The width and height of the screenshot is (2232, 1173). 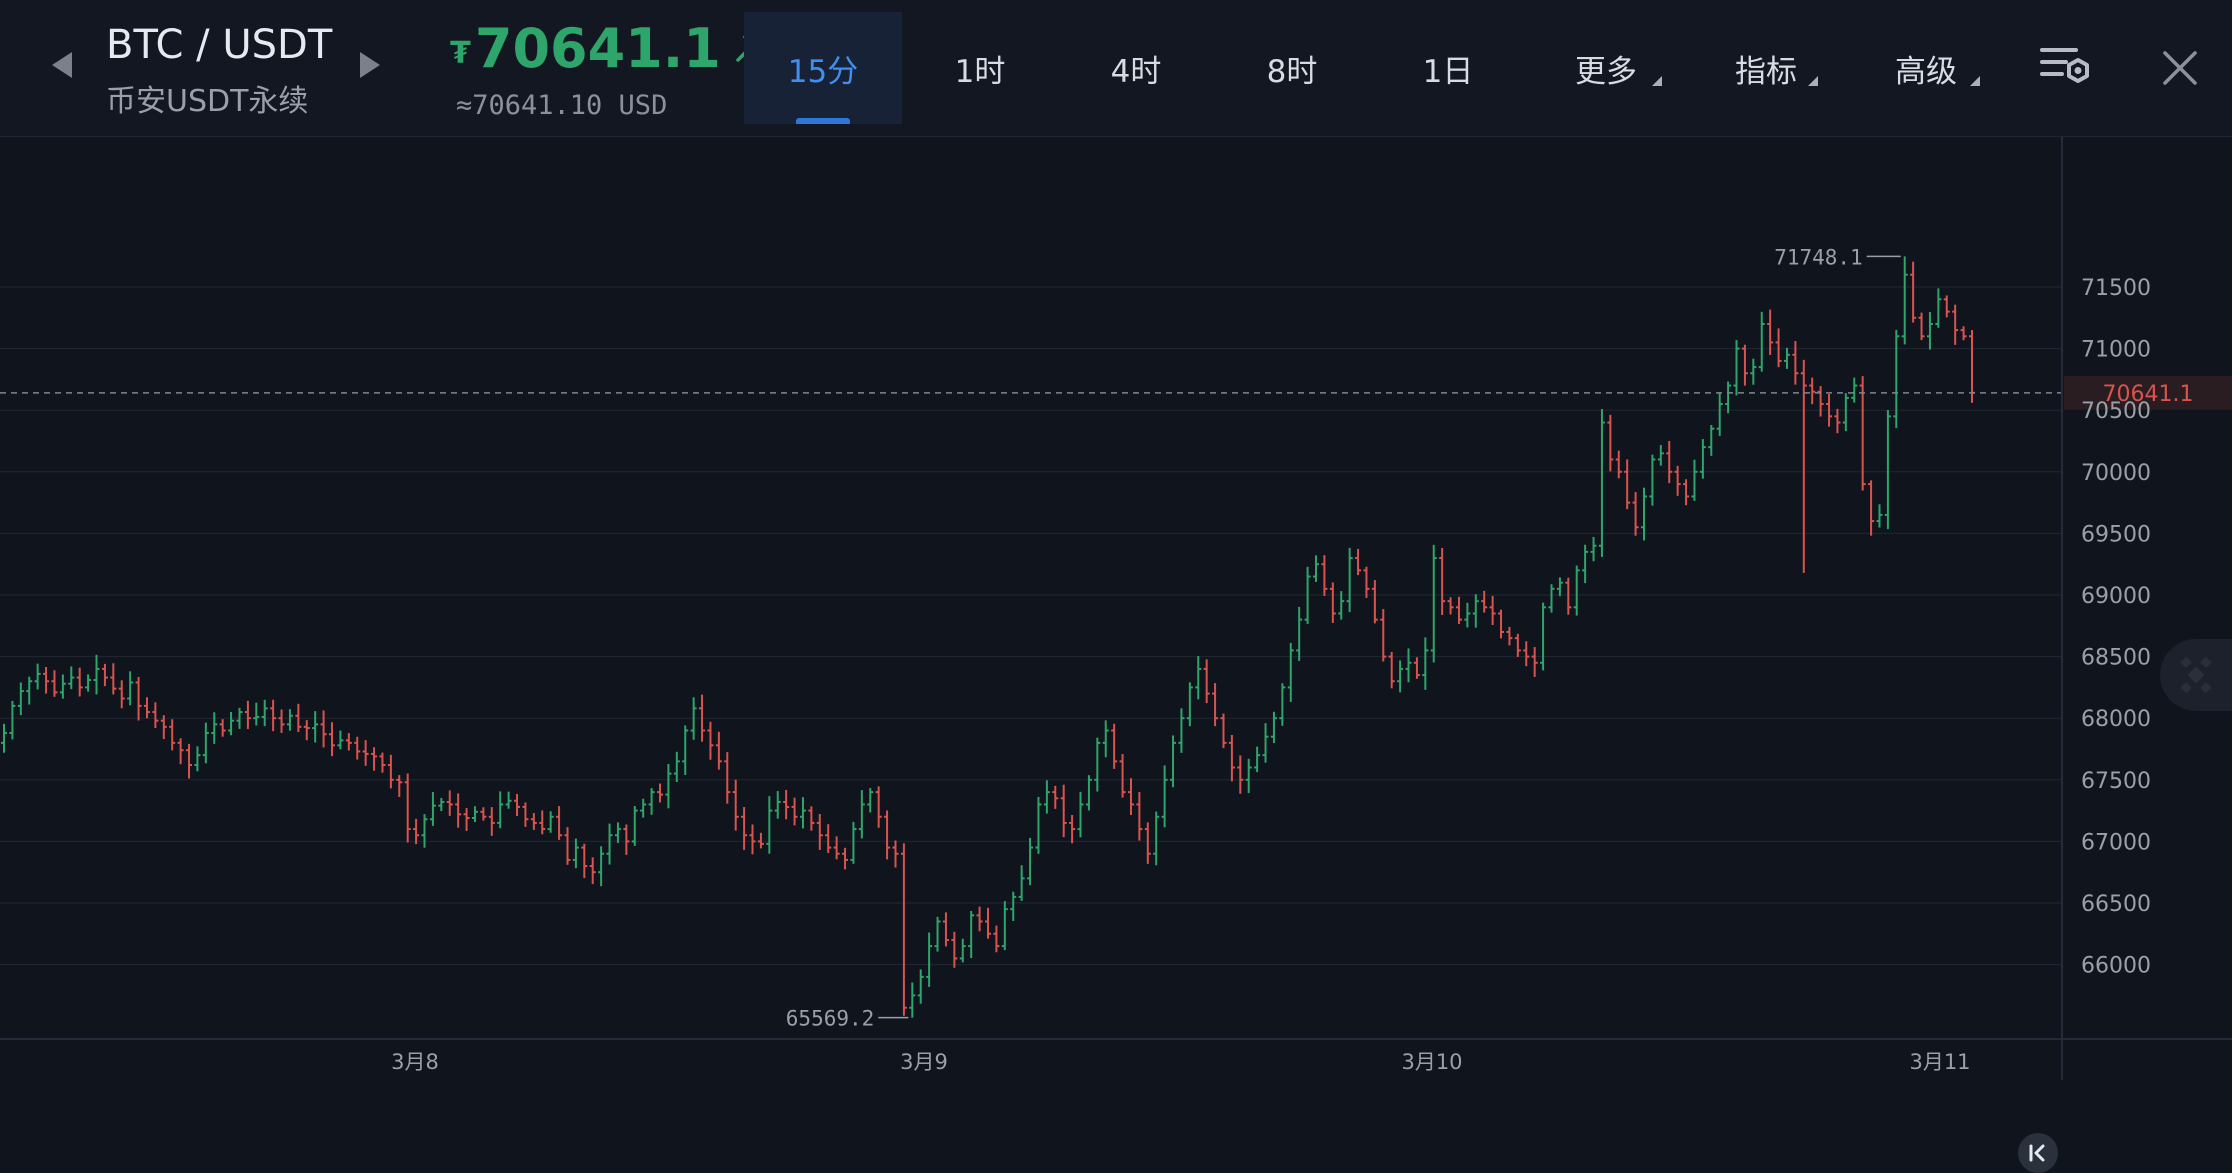 I want to click on tab-1h: 1时, so click(x=980, y=68).